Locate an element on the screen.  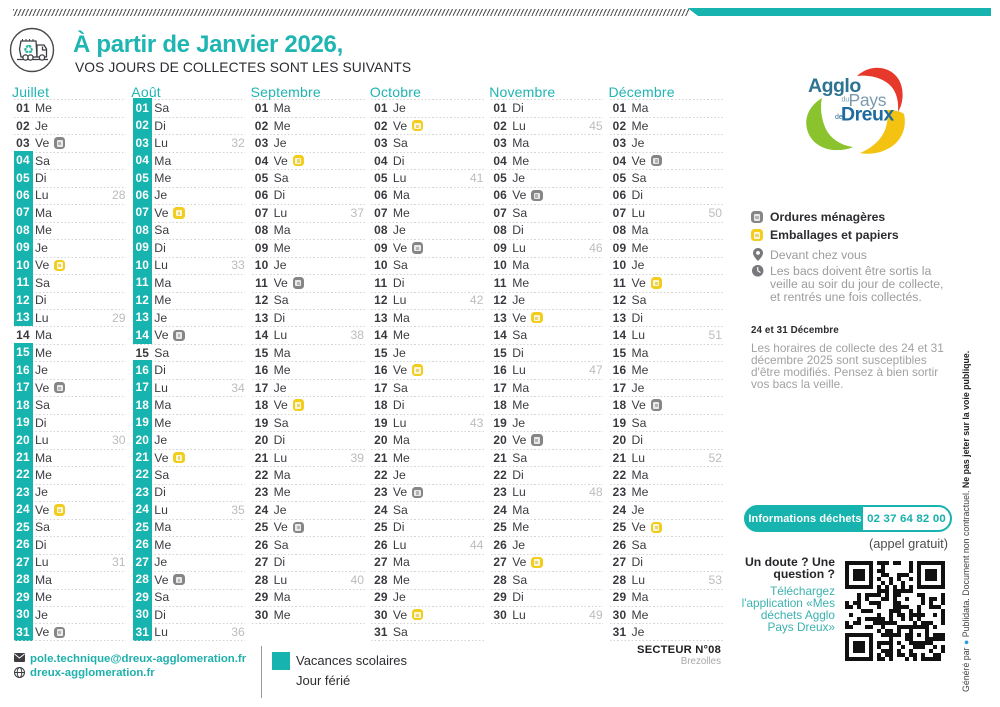
svg-text: Agglo is located at coordinates (834, 86).